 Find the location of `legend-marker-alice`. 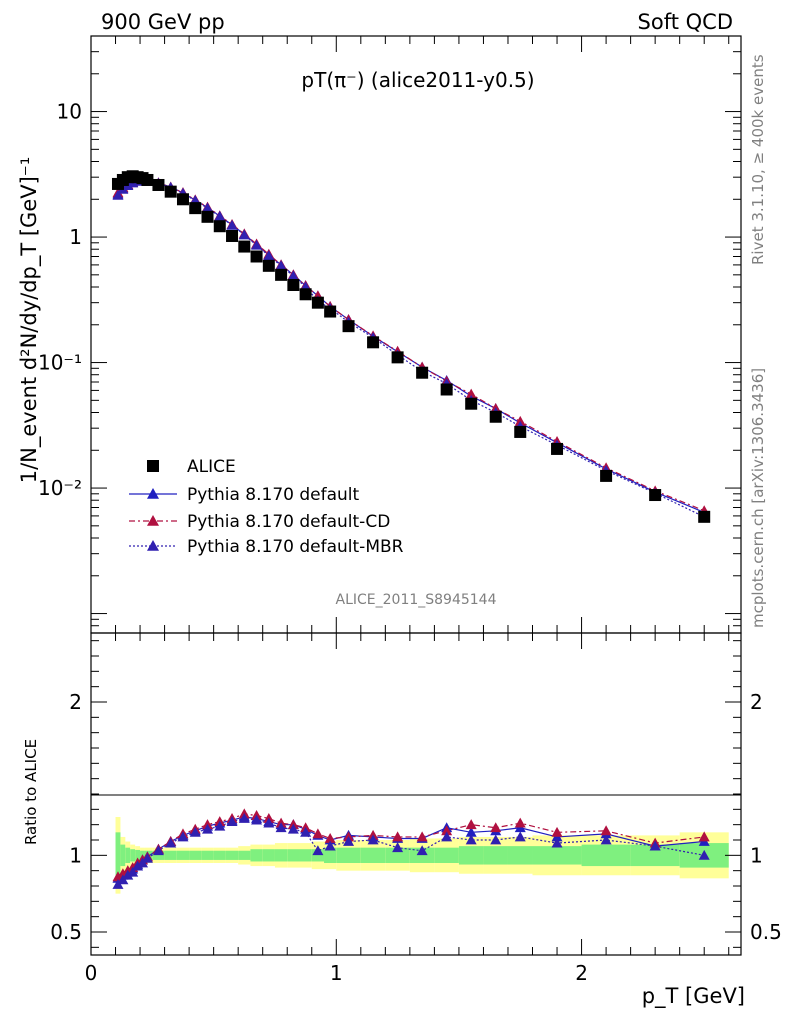

legend-marker-alice is located at coordinates (153, 466).